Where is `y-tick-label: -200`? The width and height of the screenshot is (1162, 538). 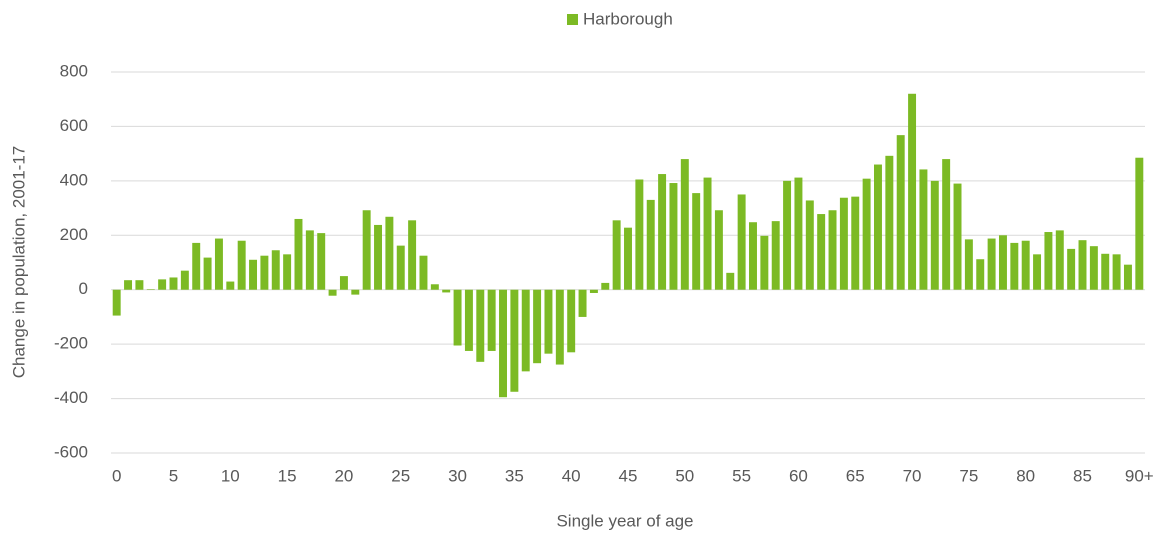
y-tick-label: -200 is located at coordinates (71, 343).